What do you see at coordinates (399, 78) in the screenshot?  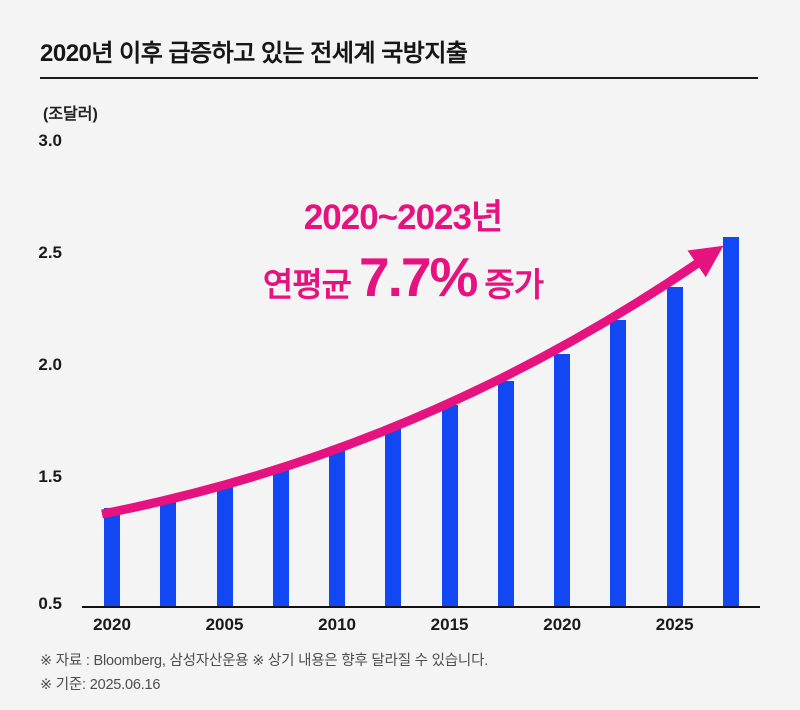 I see `title-divider` at bounding box center [399, 78].